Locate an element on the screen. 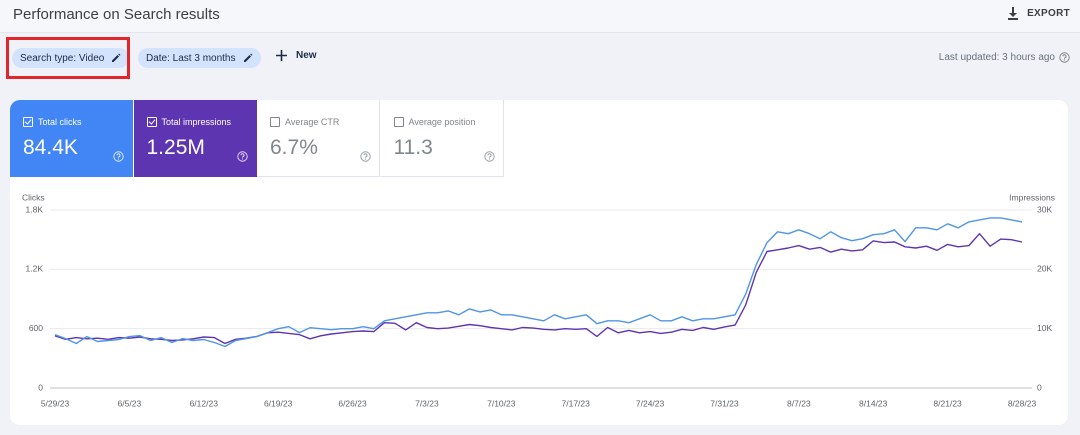 This screenshot has height=435, width=1080. chip-label: Search type: Video is located at coordinates (62, 58).